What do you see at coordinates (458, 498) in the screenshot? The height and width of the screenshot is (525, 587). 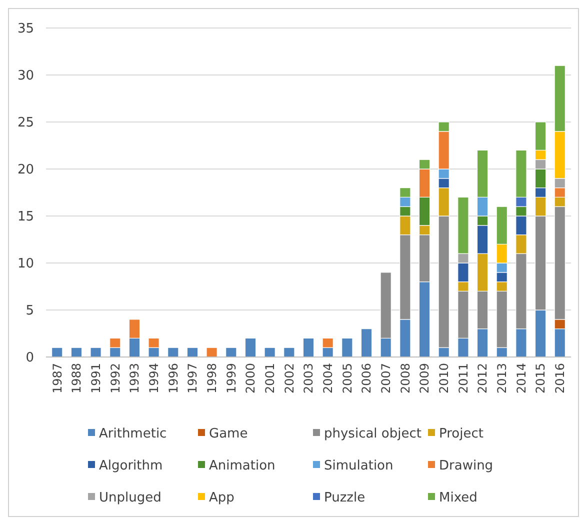 I see `legend-label: Mixed` at bounding box center [458, 498].